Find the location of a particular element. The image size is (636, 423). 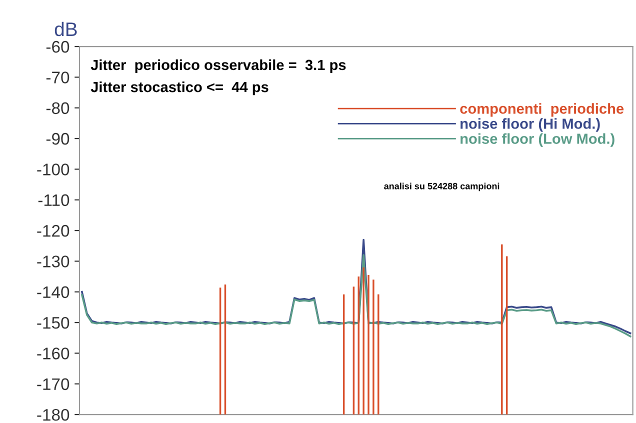

y-tick-label: -70 is located at coordinates (58, 78).